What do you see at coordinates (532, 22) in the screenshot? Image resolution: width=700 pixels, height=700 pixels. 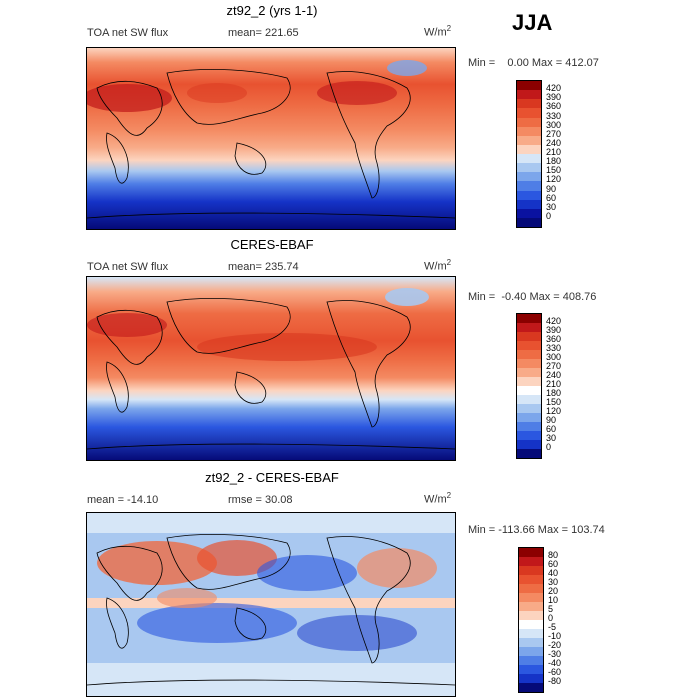 I see `season-label: JJA` at bounding box center [532, 22].